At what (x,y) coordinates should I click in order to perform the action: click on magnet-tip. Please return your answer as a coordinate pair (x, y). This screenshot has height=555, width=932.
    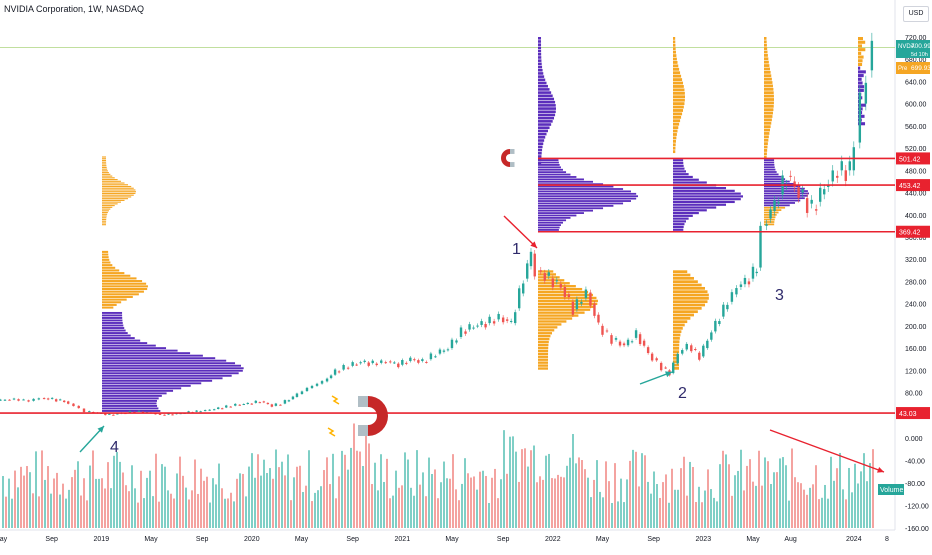
    Looking at the image, I should click on (363, 430).